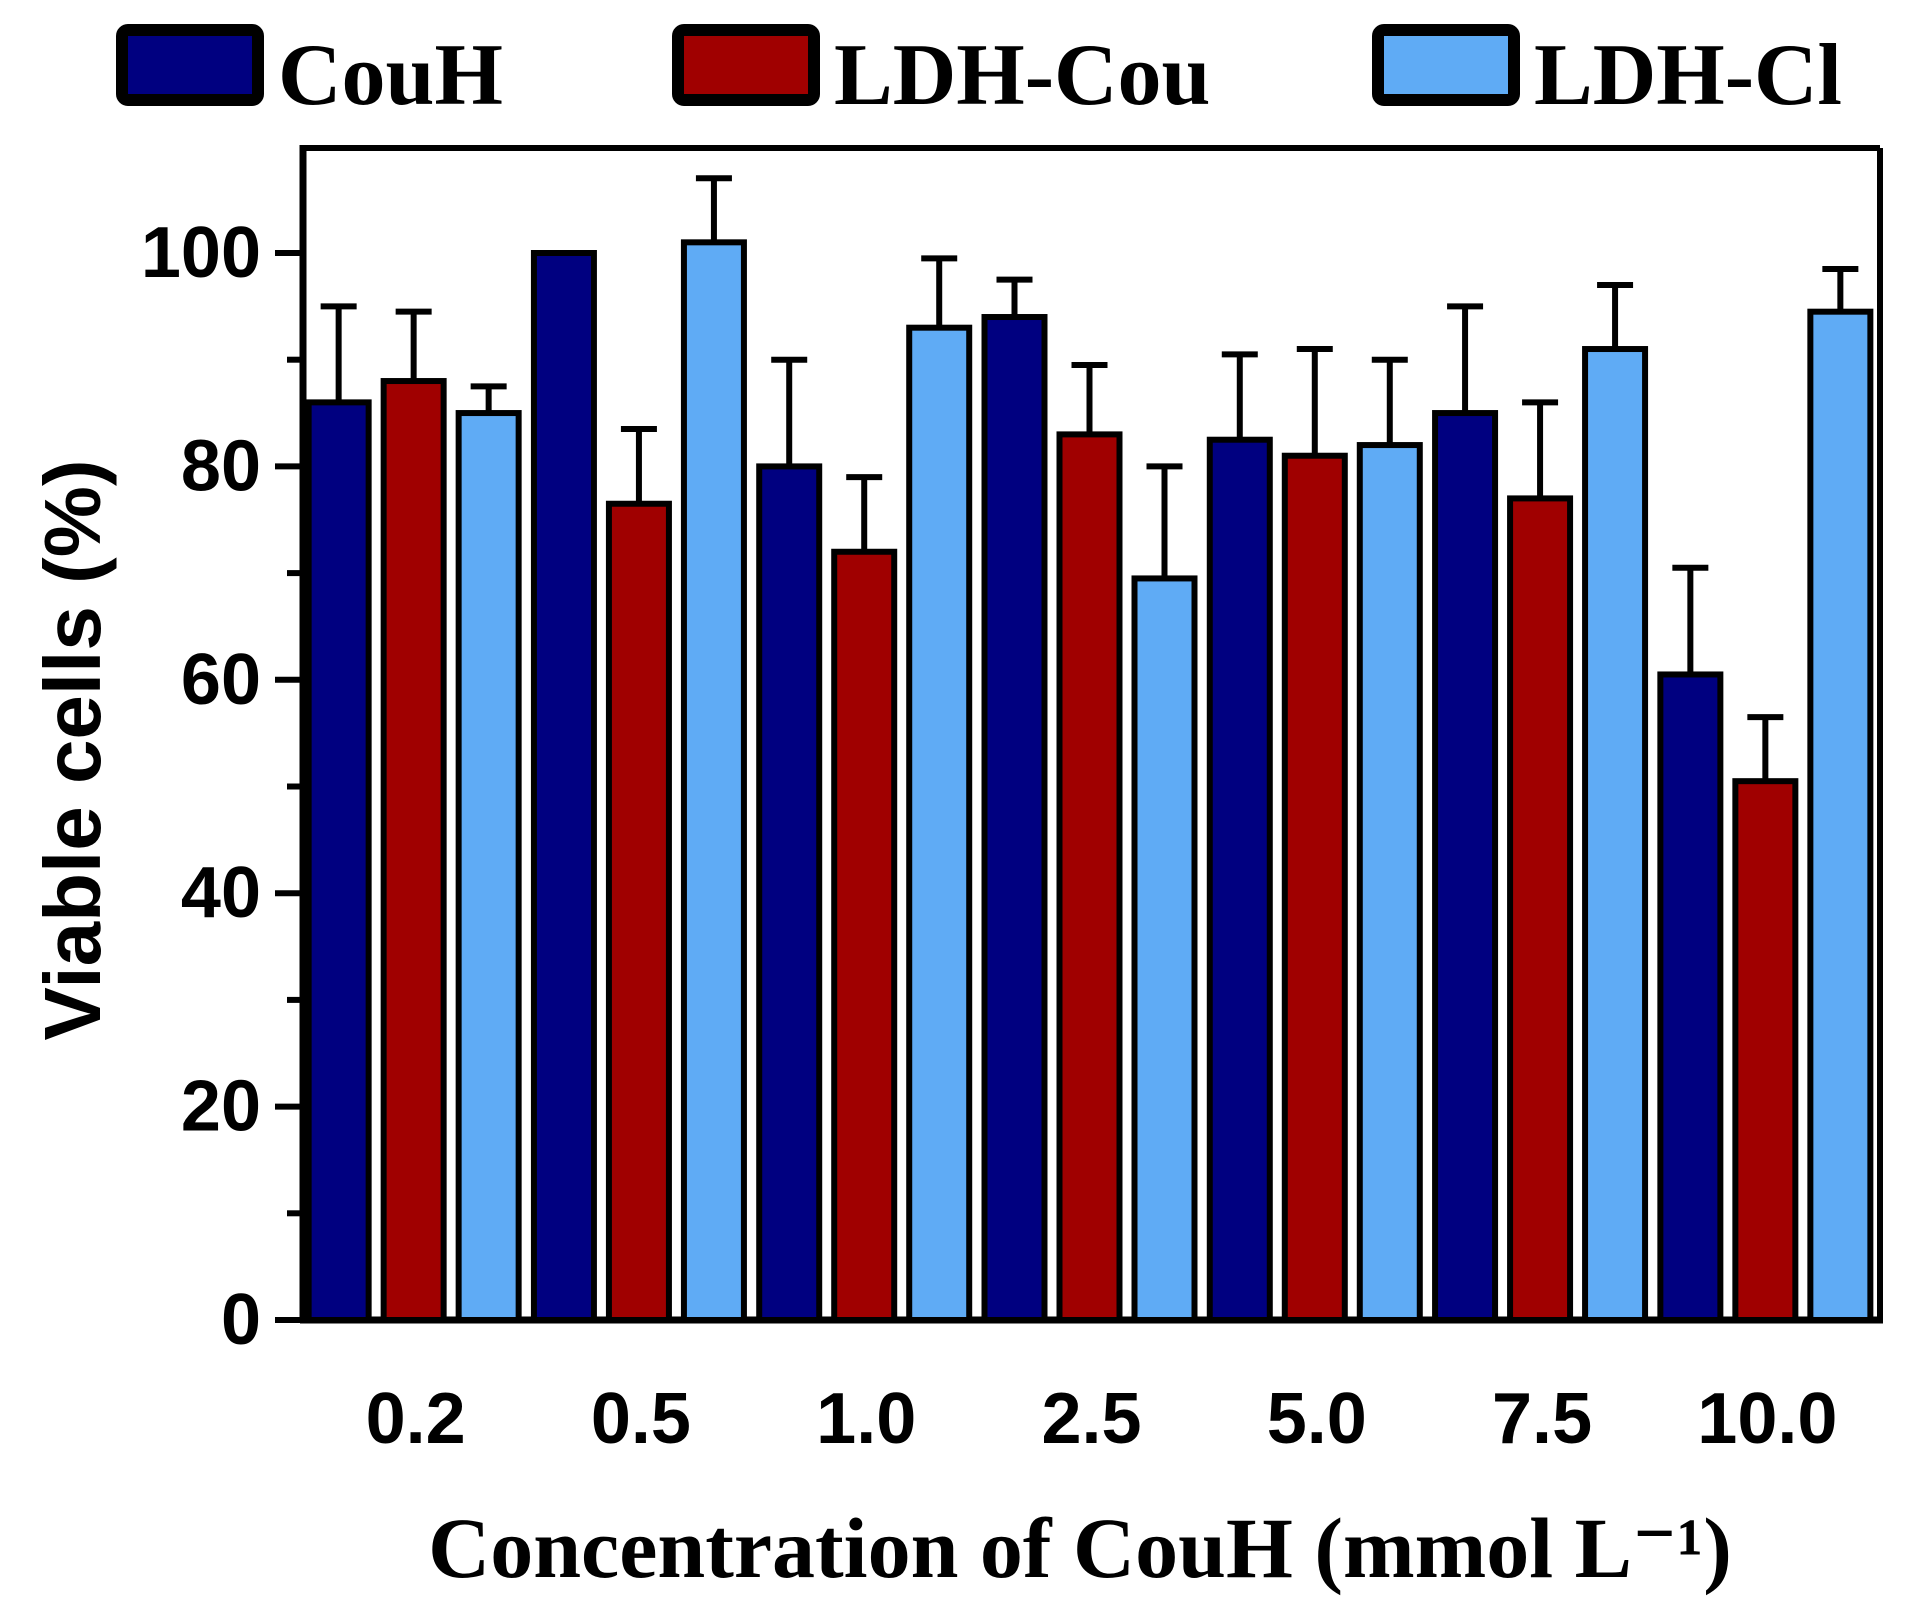 This screenshot has width=1912, height=1612. I want to click on x-tick-label: 10.0, so click(1767, 1419).